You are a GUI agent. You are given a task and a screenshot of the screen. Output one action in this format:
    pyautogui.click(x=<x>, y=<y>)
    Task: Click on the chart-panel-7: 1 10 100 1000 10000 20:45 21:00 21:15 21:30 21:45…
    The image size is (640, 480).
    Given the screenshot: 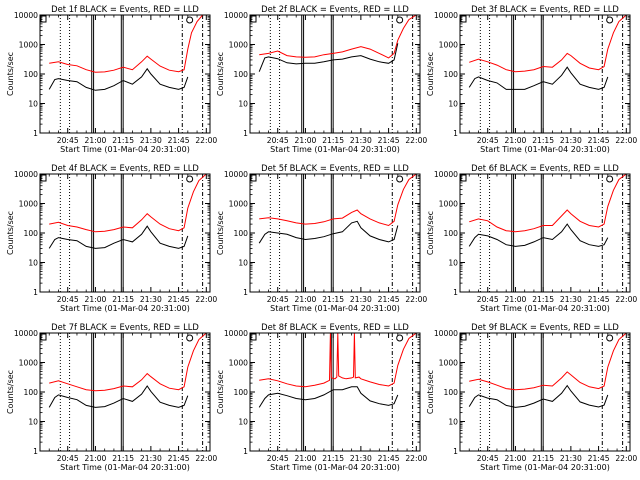 What is the action you would take?
    pyautogui.click(x=111, y=397)
    